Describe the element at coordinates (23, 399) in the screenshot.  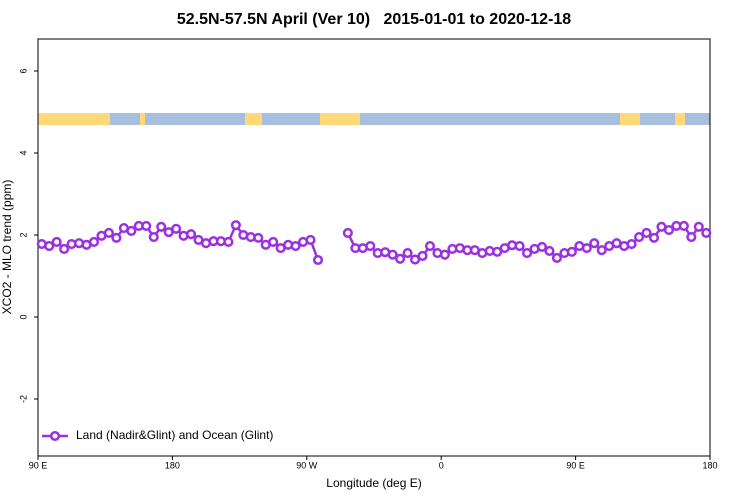
I see `y-tick-label: -2` at that location.